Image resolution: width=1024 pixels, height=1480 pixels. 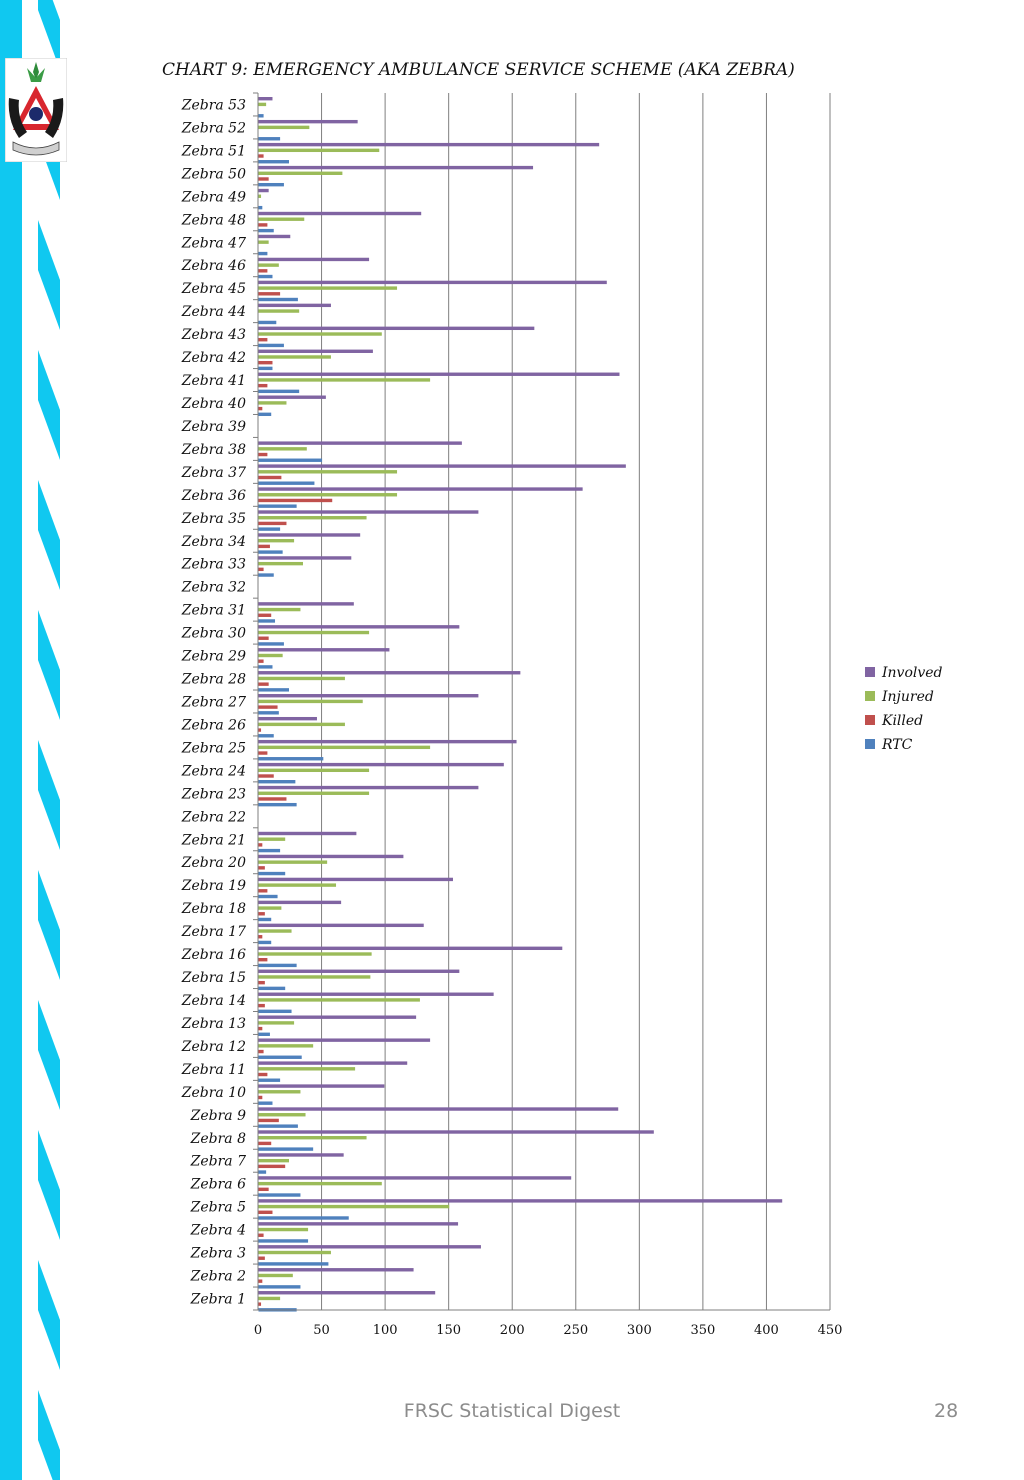 What do you see at coordinates (213, 1070) in the screenshot?
I see `category-label: Zebra 11` at bounding box center [213, 1070].